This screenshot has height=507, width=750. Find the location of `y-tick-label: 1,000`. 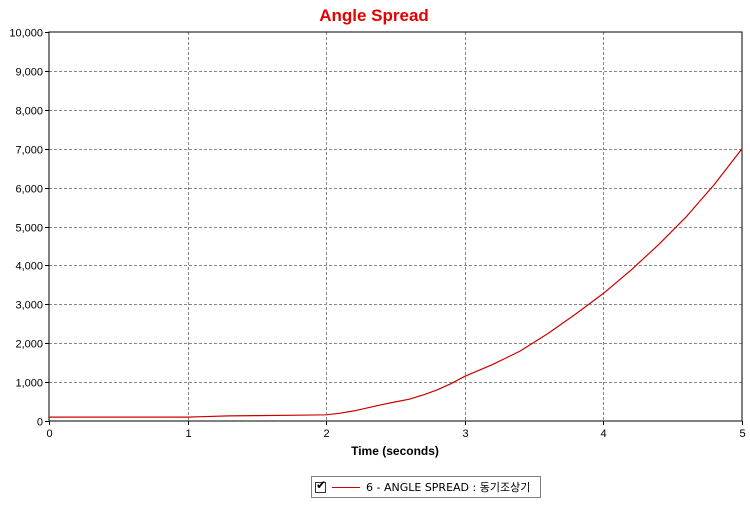

y-tick-label: 1,000 is located at coordinates (29, 384).